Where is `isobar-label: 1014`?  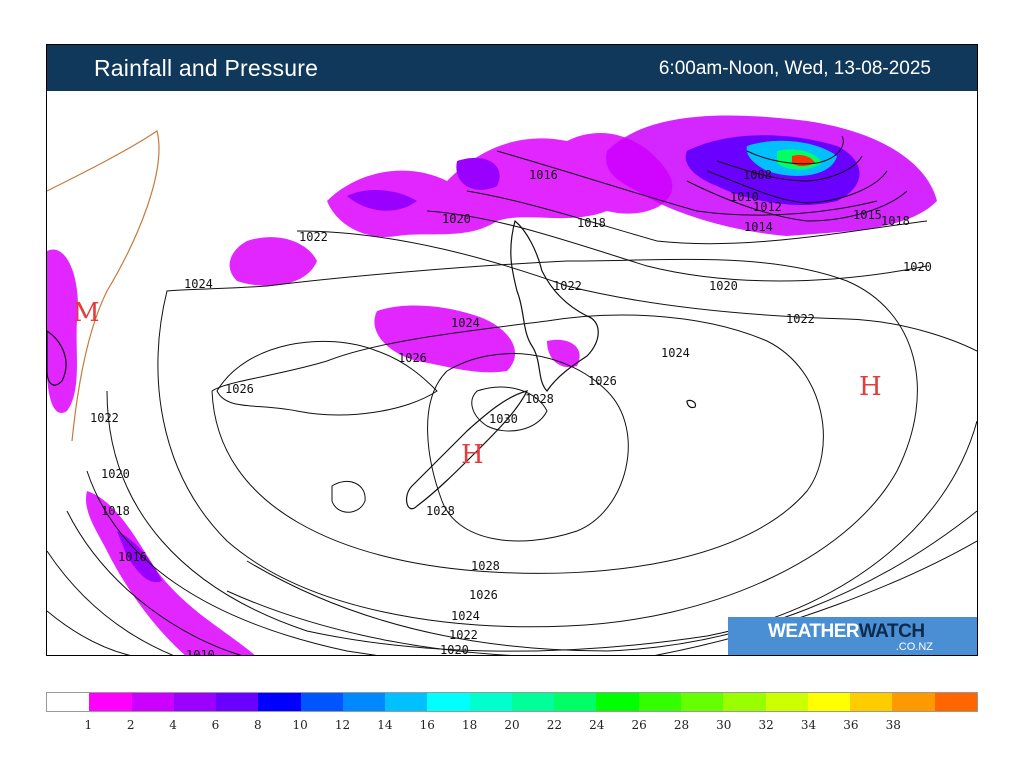
isobar-label: 1014 is located at coordinates (758, 227).